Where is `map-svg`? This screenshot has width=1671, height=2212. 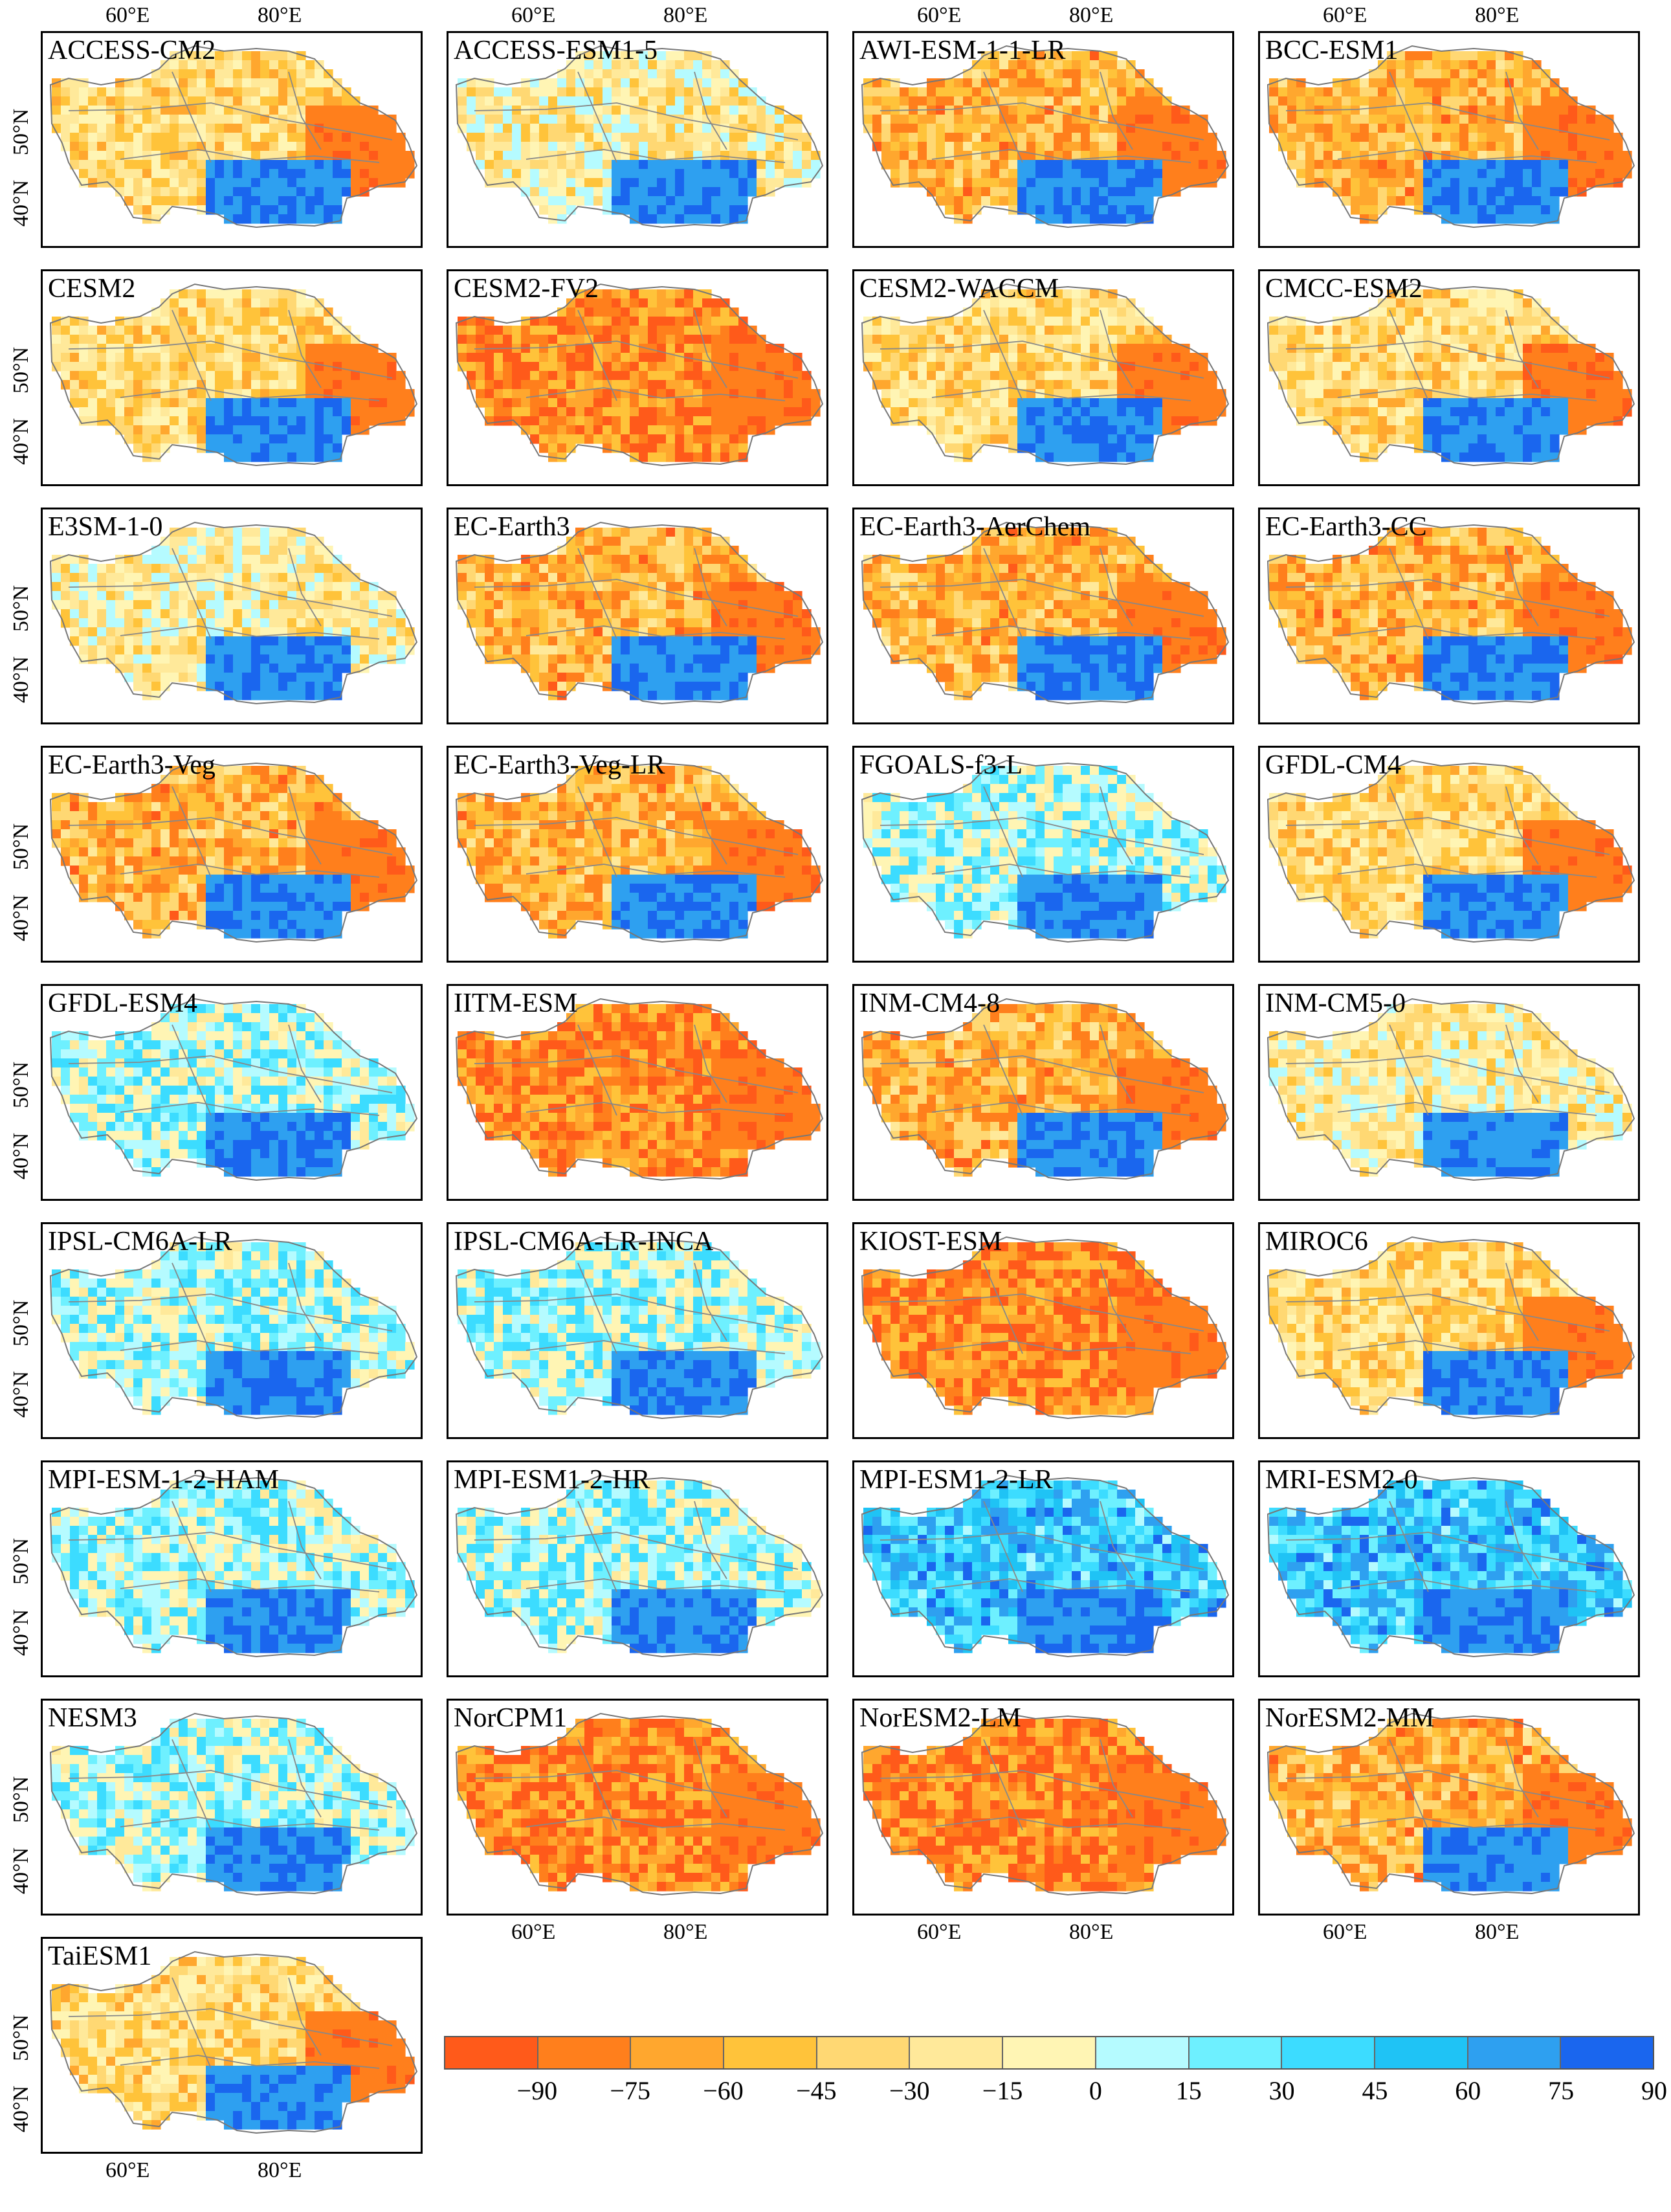
map-svg is located at coordinates (1045, 375).